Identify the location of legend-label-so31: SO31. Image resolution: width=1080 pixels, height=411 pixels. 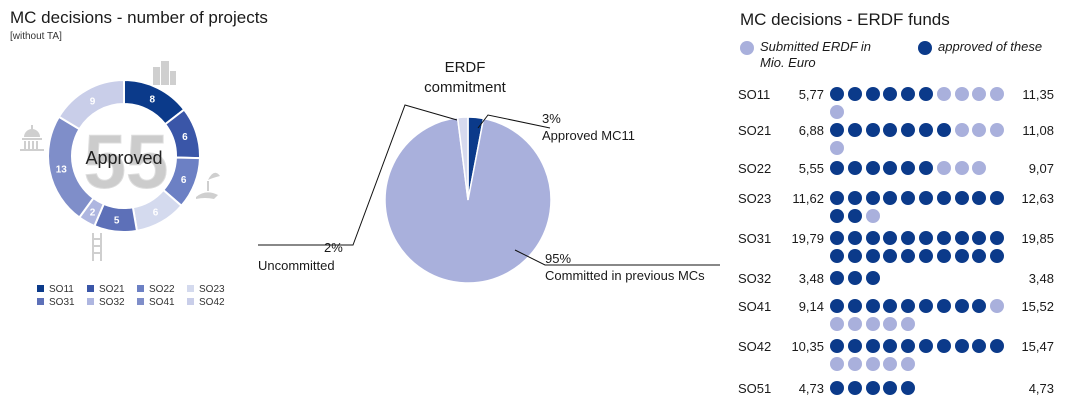
(62, 302).